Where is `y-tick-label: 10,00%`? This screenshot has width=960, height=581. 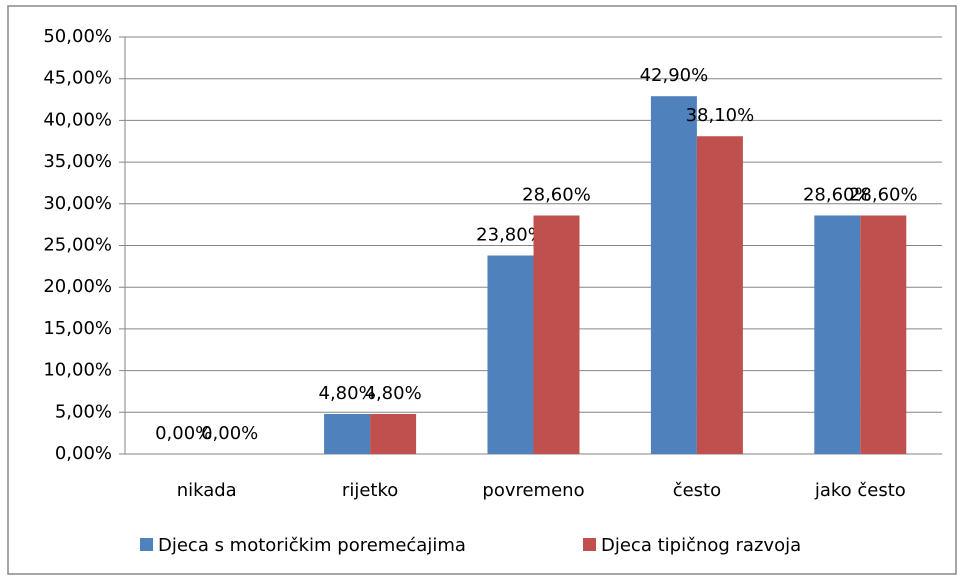
y-tick-label: 10,00% is located at coordinates (77, 370).